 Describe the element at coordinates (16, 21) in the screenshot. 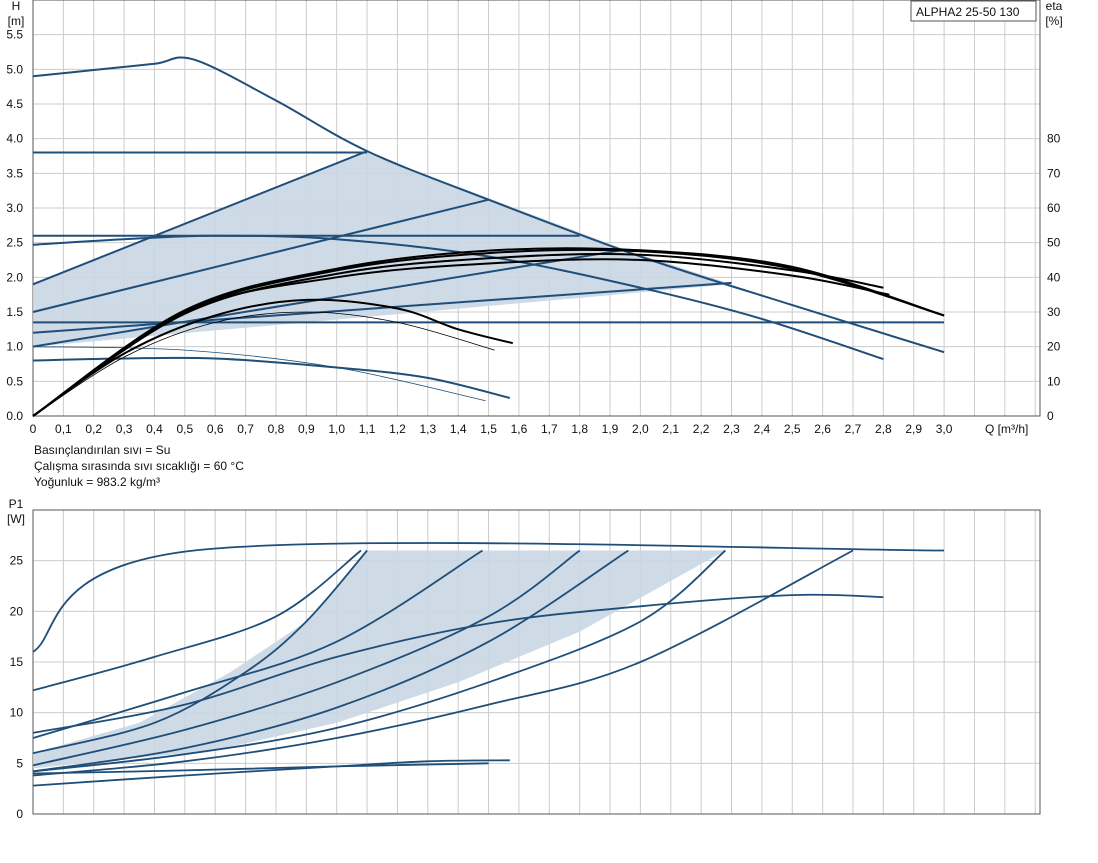

I see `y-axis-unit: [m]` at that location.